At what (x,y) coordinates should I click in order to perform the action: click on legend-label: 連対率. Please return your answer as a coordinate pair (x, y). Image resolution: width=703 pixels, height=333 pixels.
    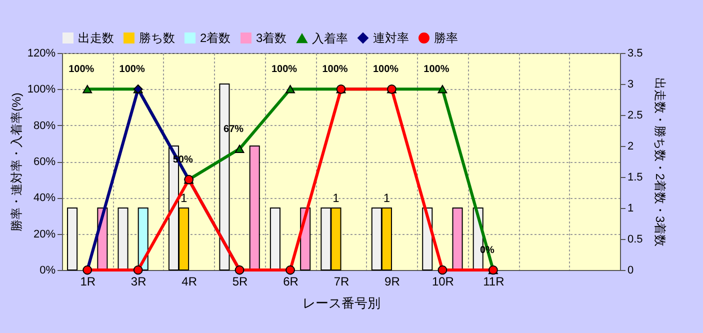
    Looking at the image, I should click on (391, 38).